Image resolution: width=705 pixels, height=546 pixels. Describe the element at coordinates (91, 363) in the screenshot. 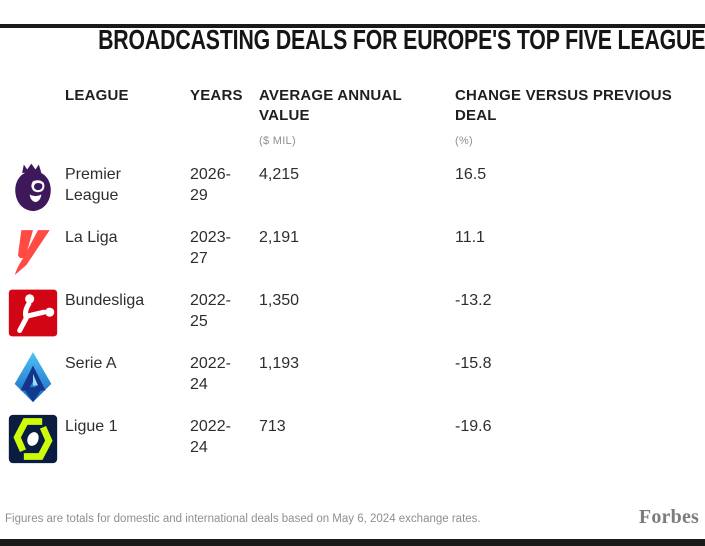

I see `league-name: Serie A` at that location.